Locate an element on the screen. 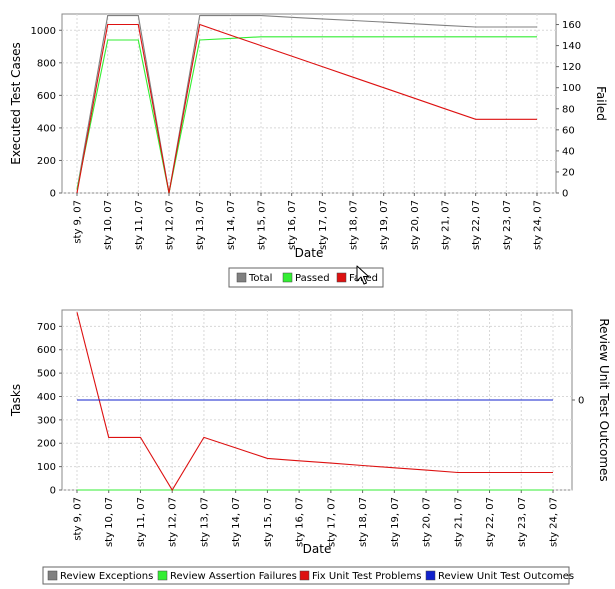  y-tick-label: 1000 is located at coordinates (43, 31).